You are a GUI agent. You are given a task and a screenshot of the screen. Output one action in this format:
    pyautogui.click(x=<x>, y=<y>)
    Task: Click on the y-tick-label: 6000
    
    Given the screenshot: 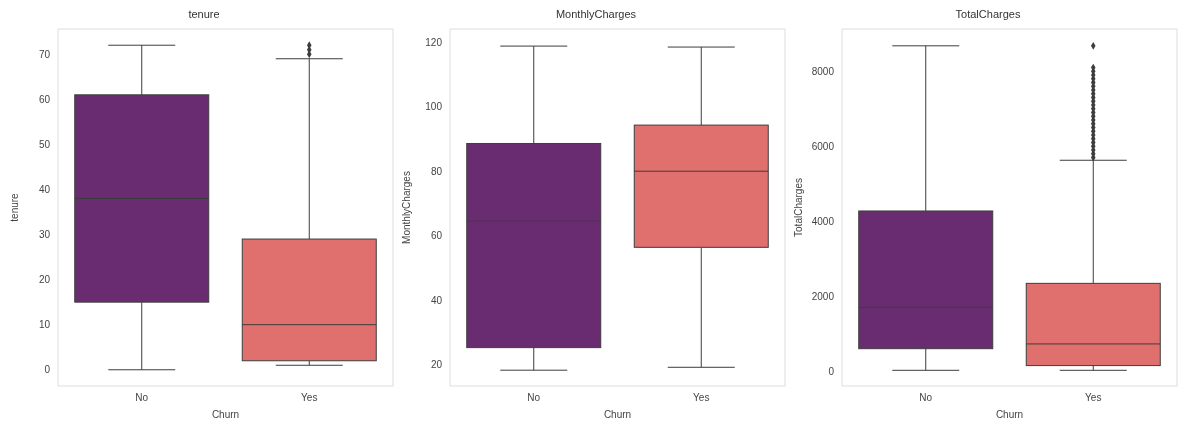 What is the action you would take?
    pyautogui.click(x=823, y=146)
    